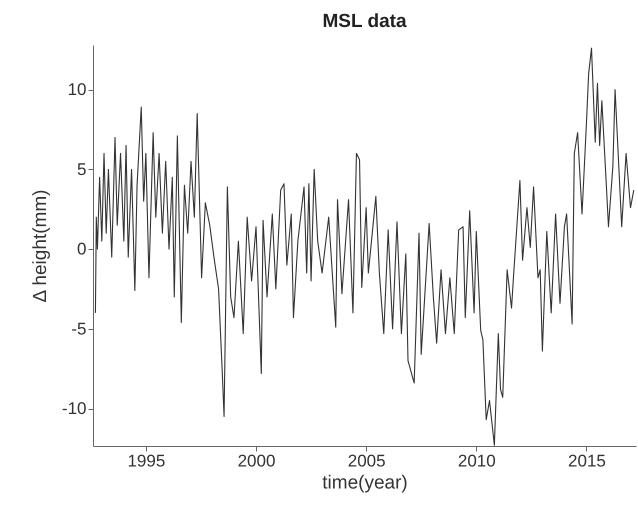 The image size is (638, 529). I want to click on x-tick-label: 1995, so click(146, 461).